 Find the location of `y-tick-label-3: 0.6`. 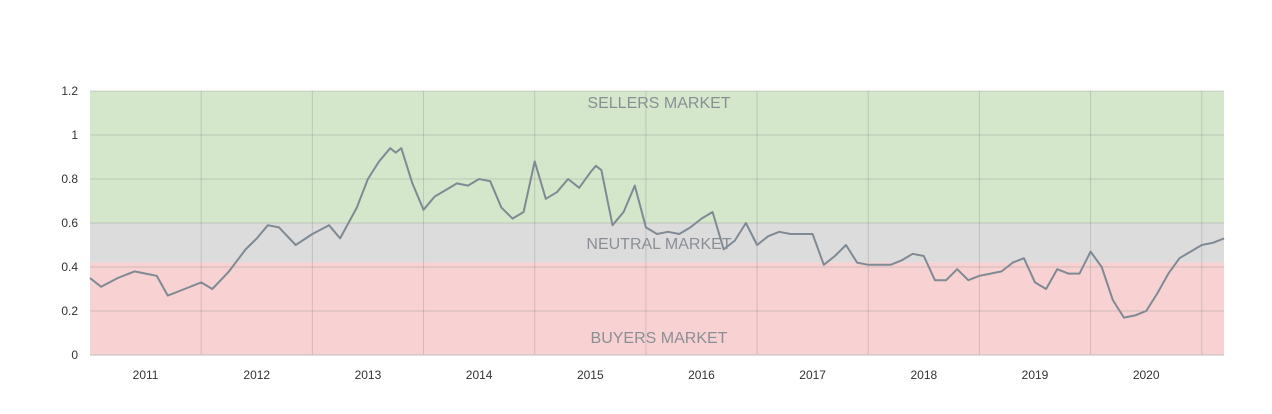

y-tick-label-3: 0.6 is located at coordinates (69, 223).